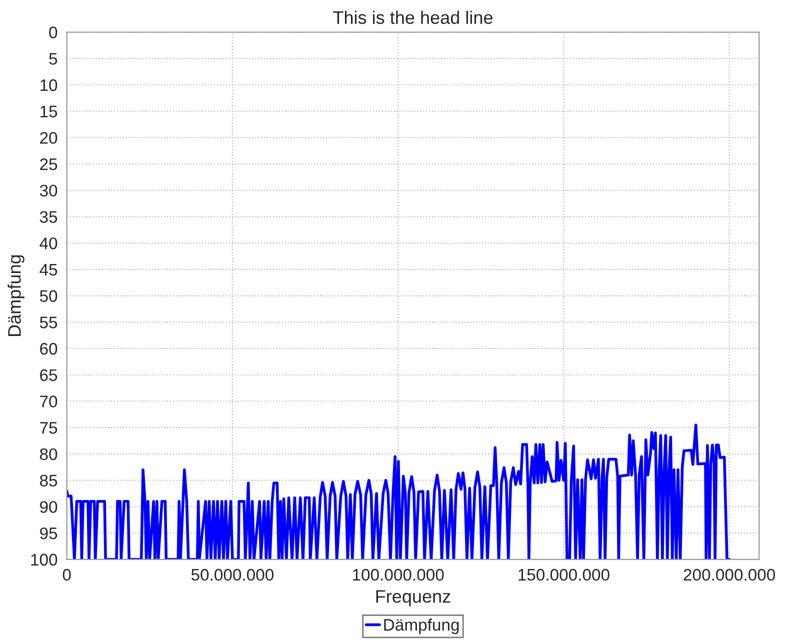 Image resolution: width=805 pixels, height=643 pixels. I want to click on y-tick-label: 70, so click(49, 402).